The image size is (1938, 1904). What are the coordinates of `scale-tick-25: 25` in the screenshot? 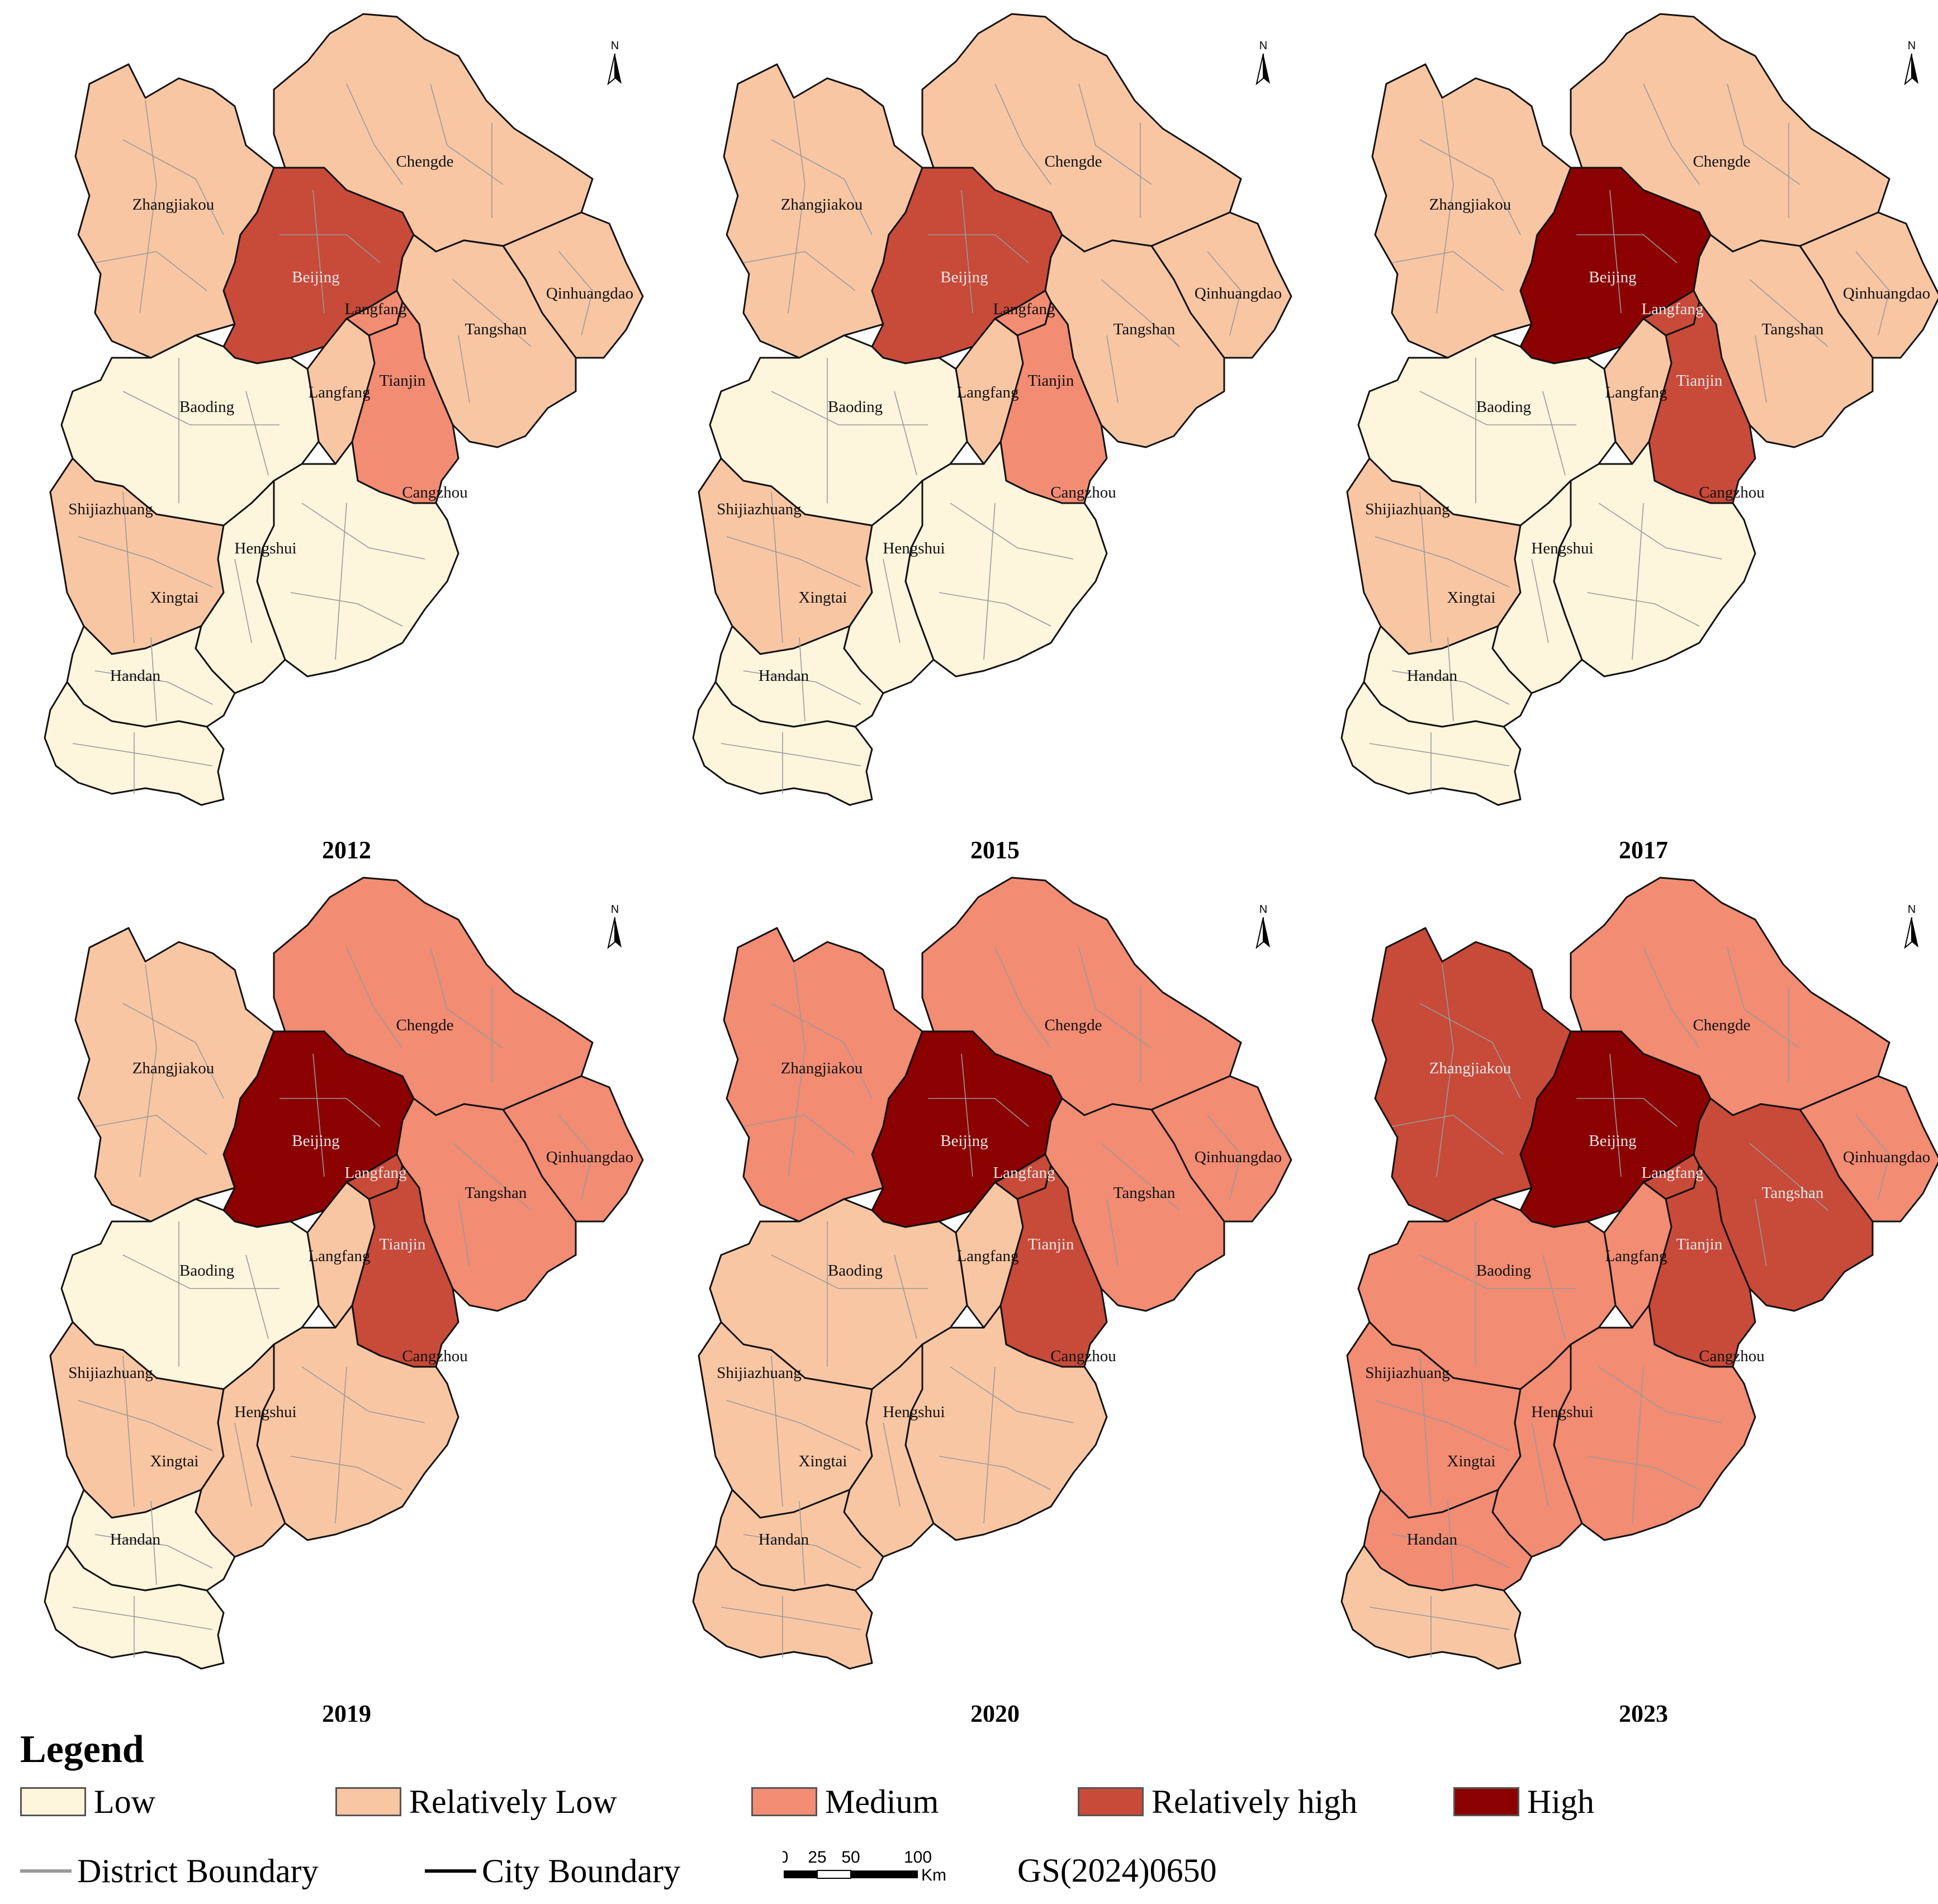 It's located at (817, 1857).